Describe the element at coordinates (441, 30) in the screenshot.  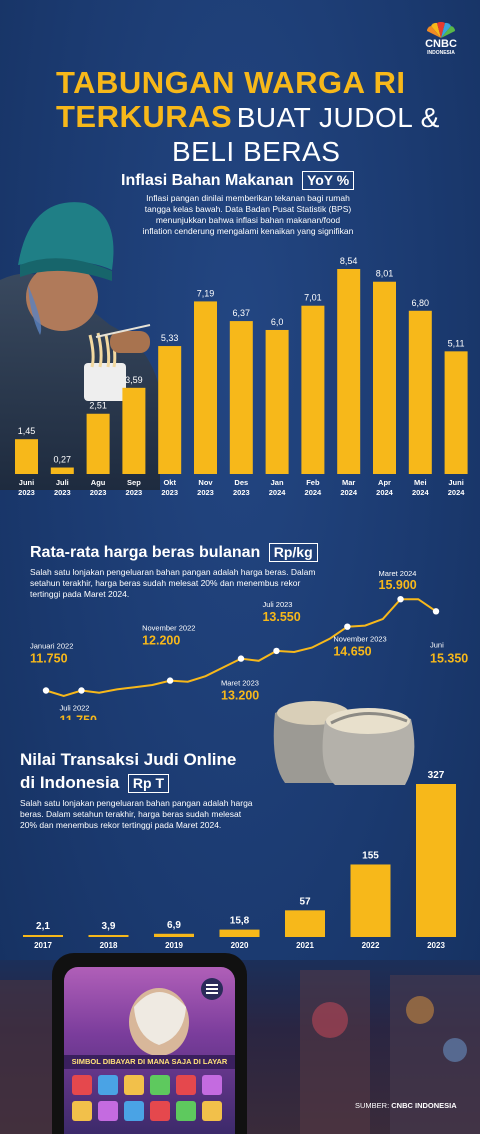
I see `peacock-icon` at that location.